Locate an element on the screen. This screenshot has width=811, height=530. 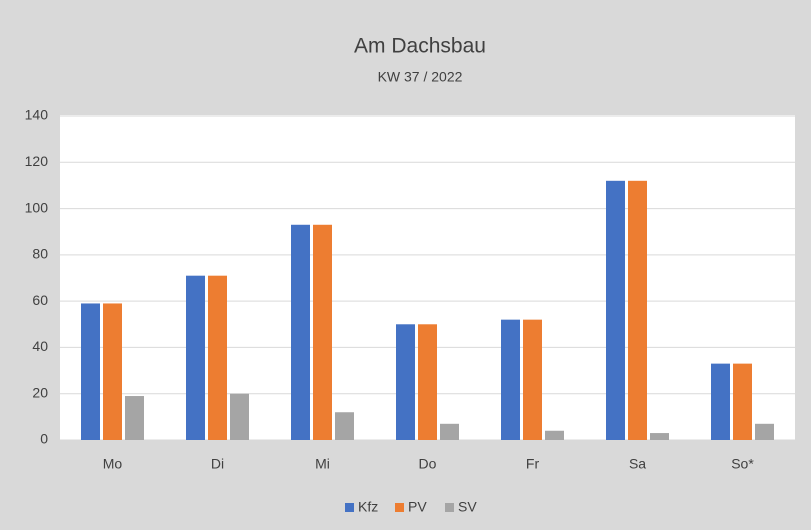
y-tick-label: 0 is located at coordinates (44, 439).